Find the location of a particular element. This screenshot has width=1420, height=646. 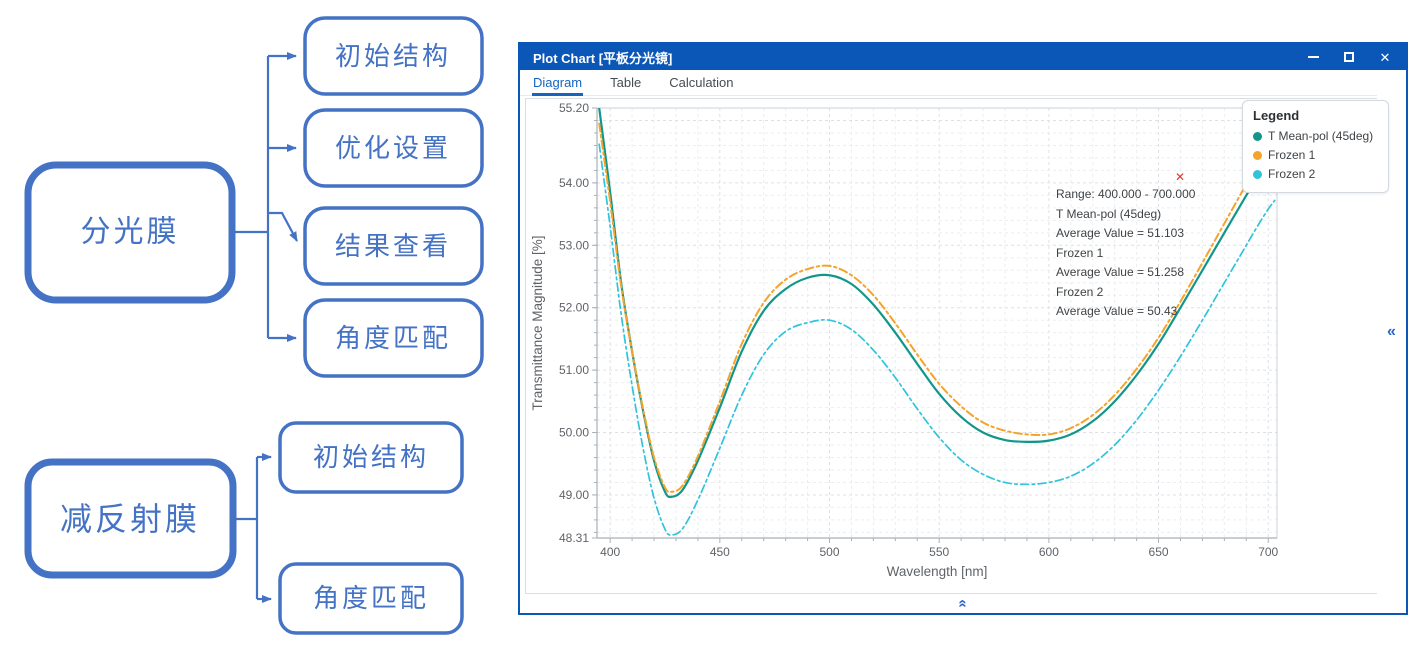

bottom-collapse-strip: « is located at coordinates (963, 603).